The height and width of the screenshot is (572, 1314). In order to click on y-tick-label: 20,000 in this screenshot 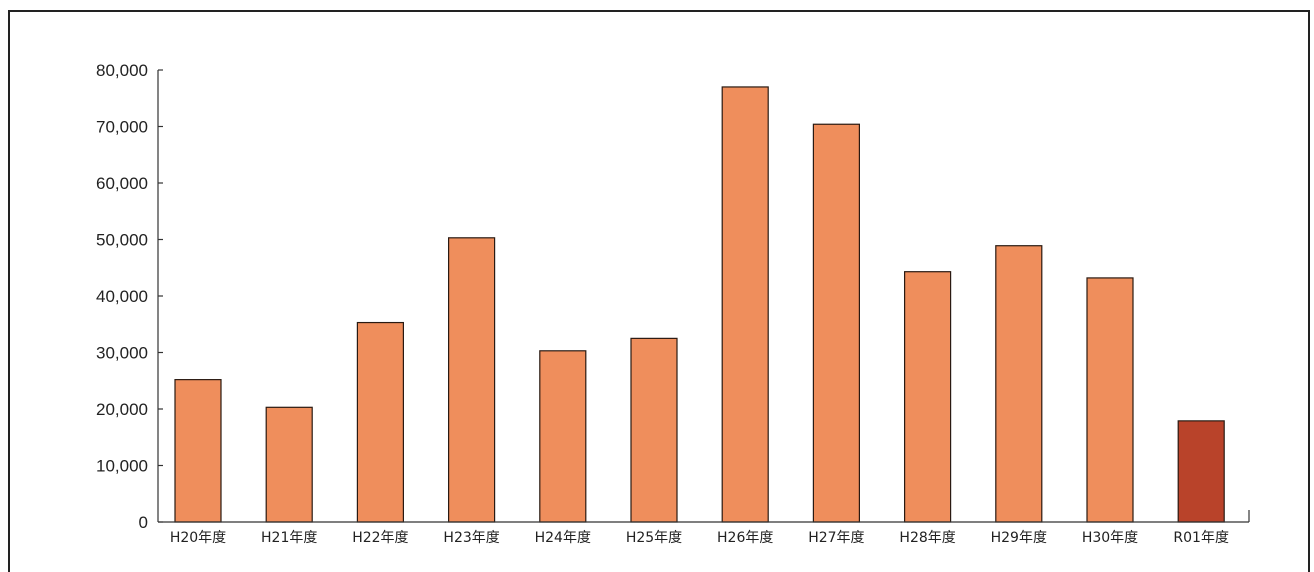, I will do `click(122, 409)`.